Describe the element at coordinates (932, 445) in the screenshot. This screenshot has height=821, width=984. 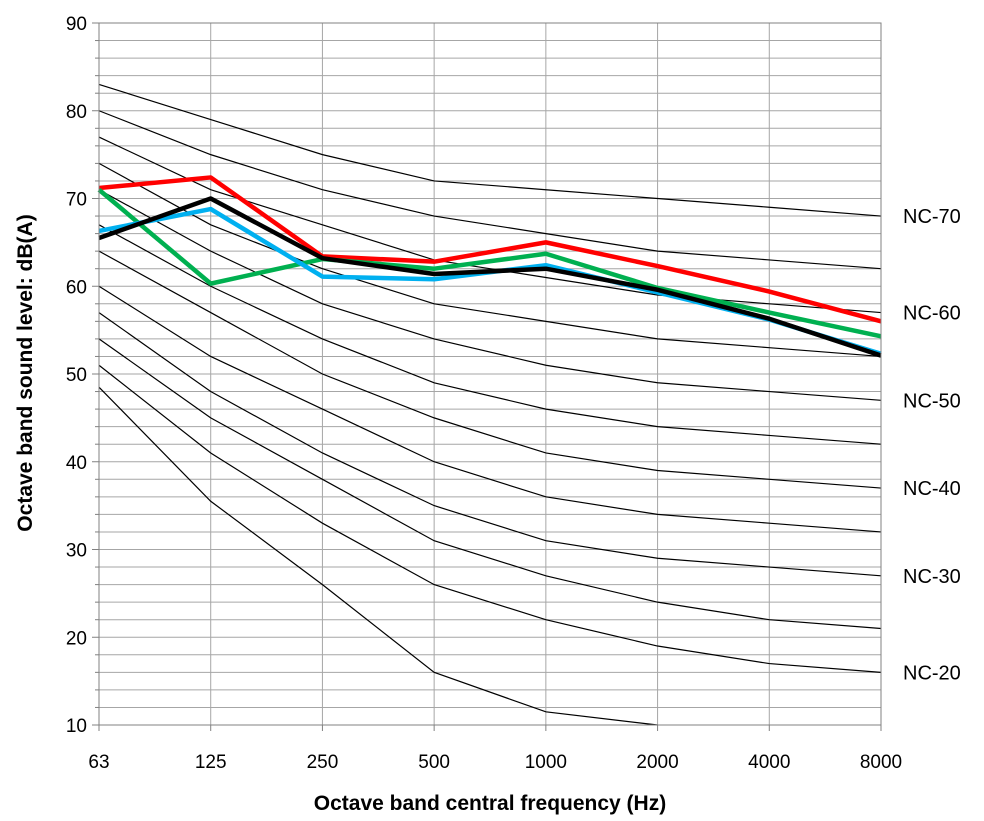
I see `nc-labels: NC-70 NC-60 NC-50 NC-40 NC-30 NC-20` at that location.